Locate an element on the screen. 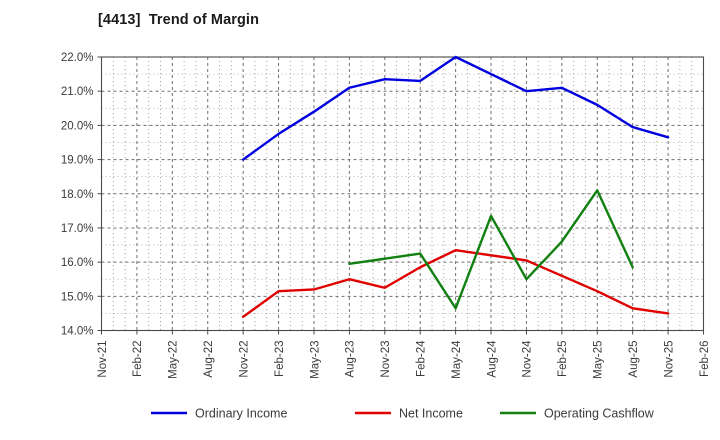  x-axis-tick-label: May-25 is located at coordinates (599, 360).